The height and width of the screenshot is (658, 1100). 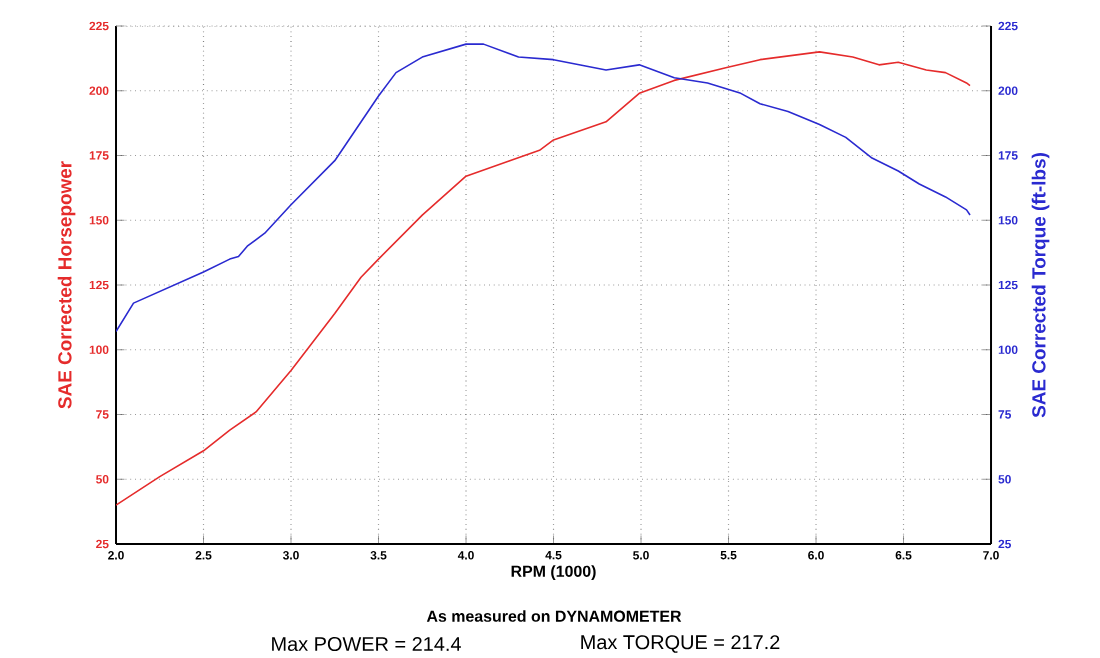 What do you see at coordinates (680, 644) in the screenshot?
I see `text: Max TORQUE = 217.2` at bounding box center [680, 644].